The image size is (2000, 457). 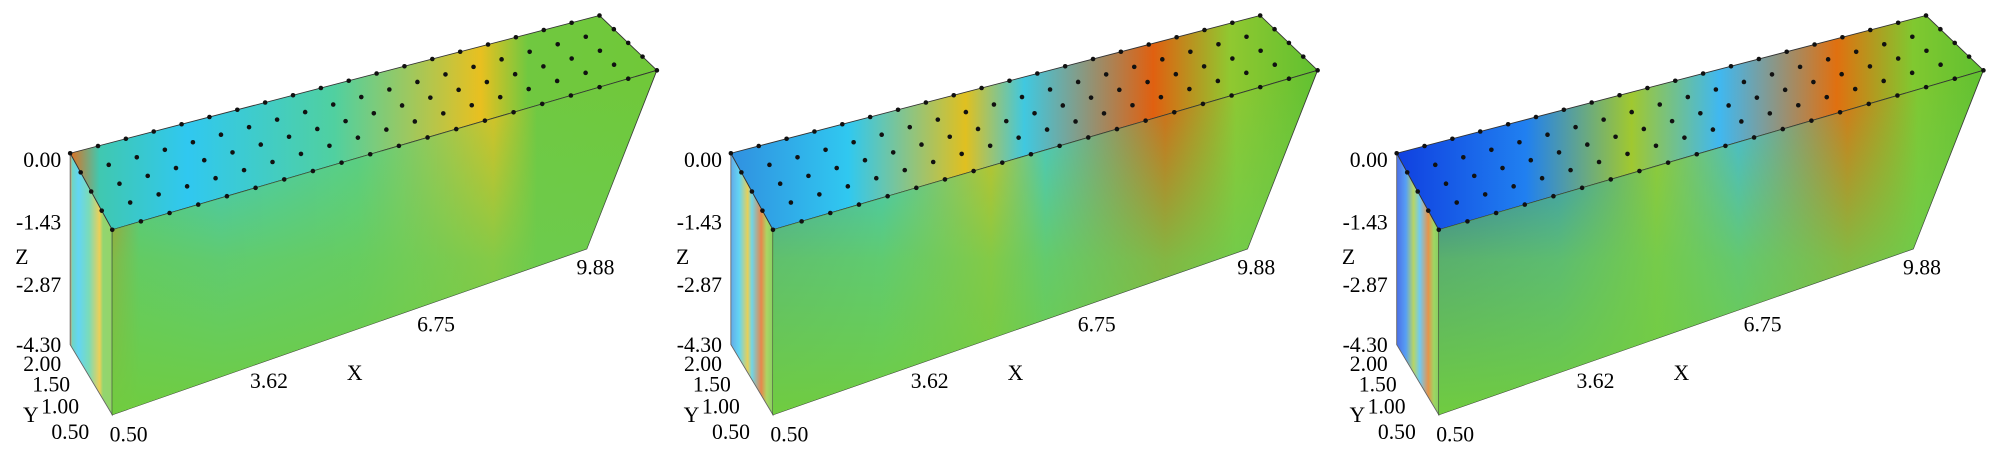 I want to click on axis-text: Z, so click(x=21, y=257).